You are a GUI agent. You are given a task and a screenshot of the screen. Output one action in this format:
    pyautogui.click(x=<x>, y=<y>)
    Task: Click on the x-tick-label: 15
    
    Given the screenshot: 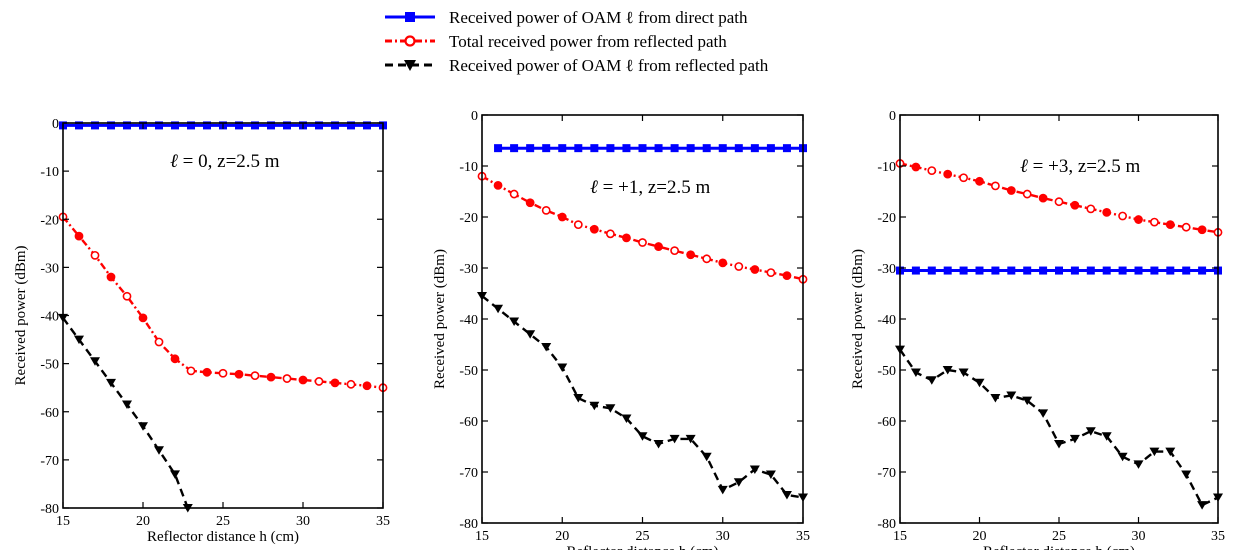 What is the action you would take?
    pyautogui.click(x=482, y=536)
    